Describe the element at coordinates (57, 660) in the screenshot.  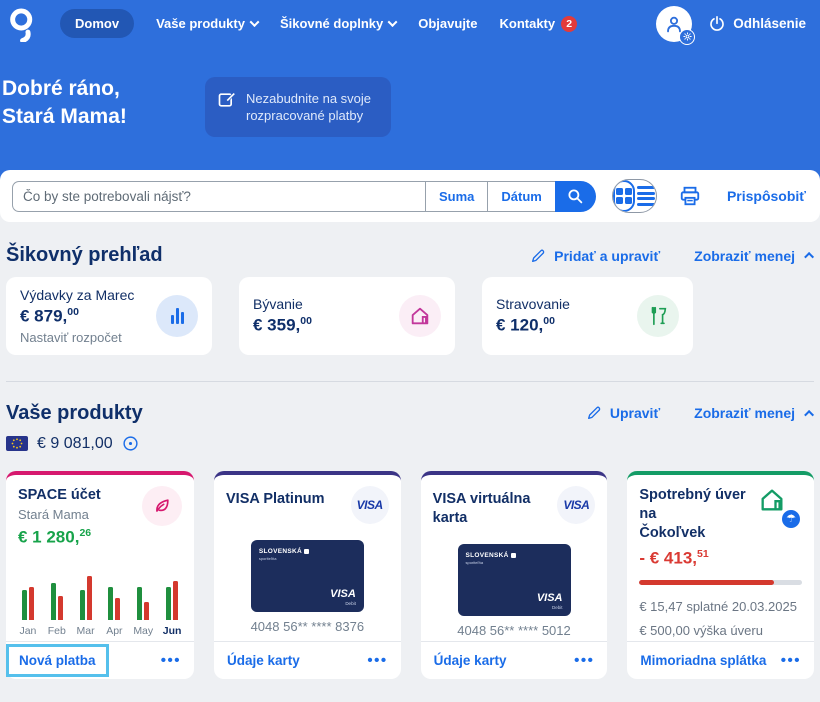
I see `new-payment-button: Nová platba` at that location.